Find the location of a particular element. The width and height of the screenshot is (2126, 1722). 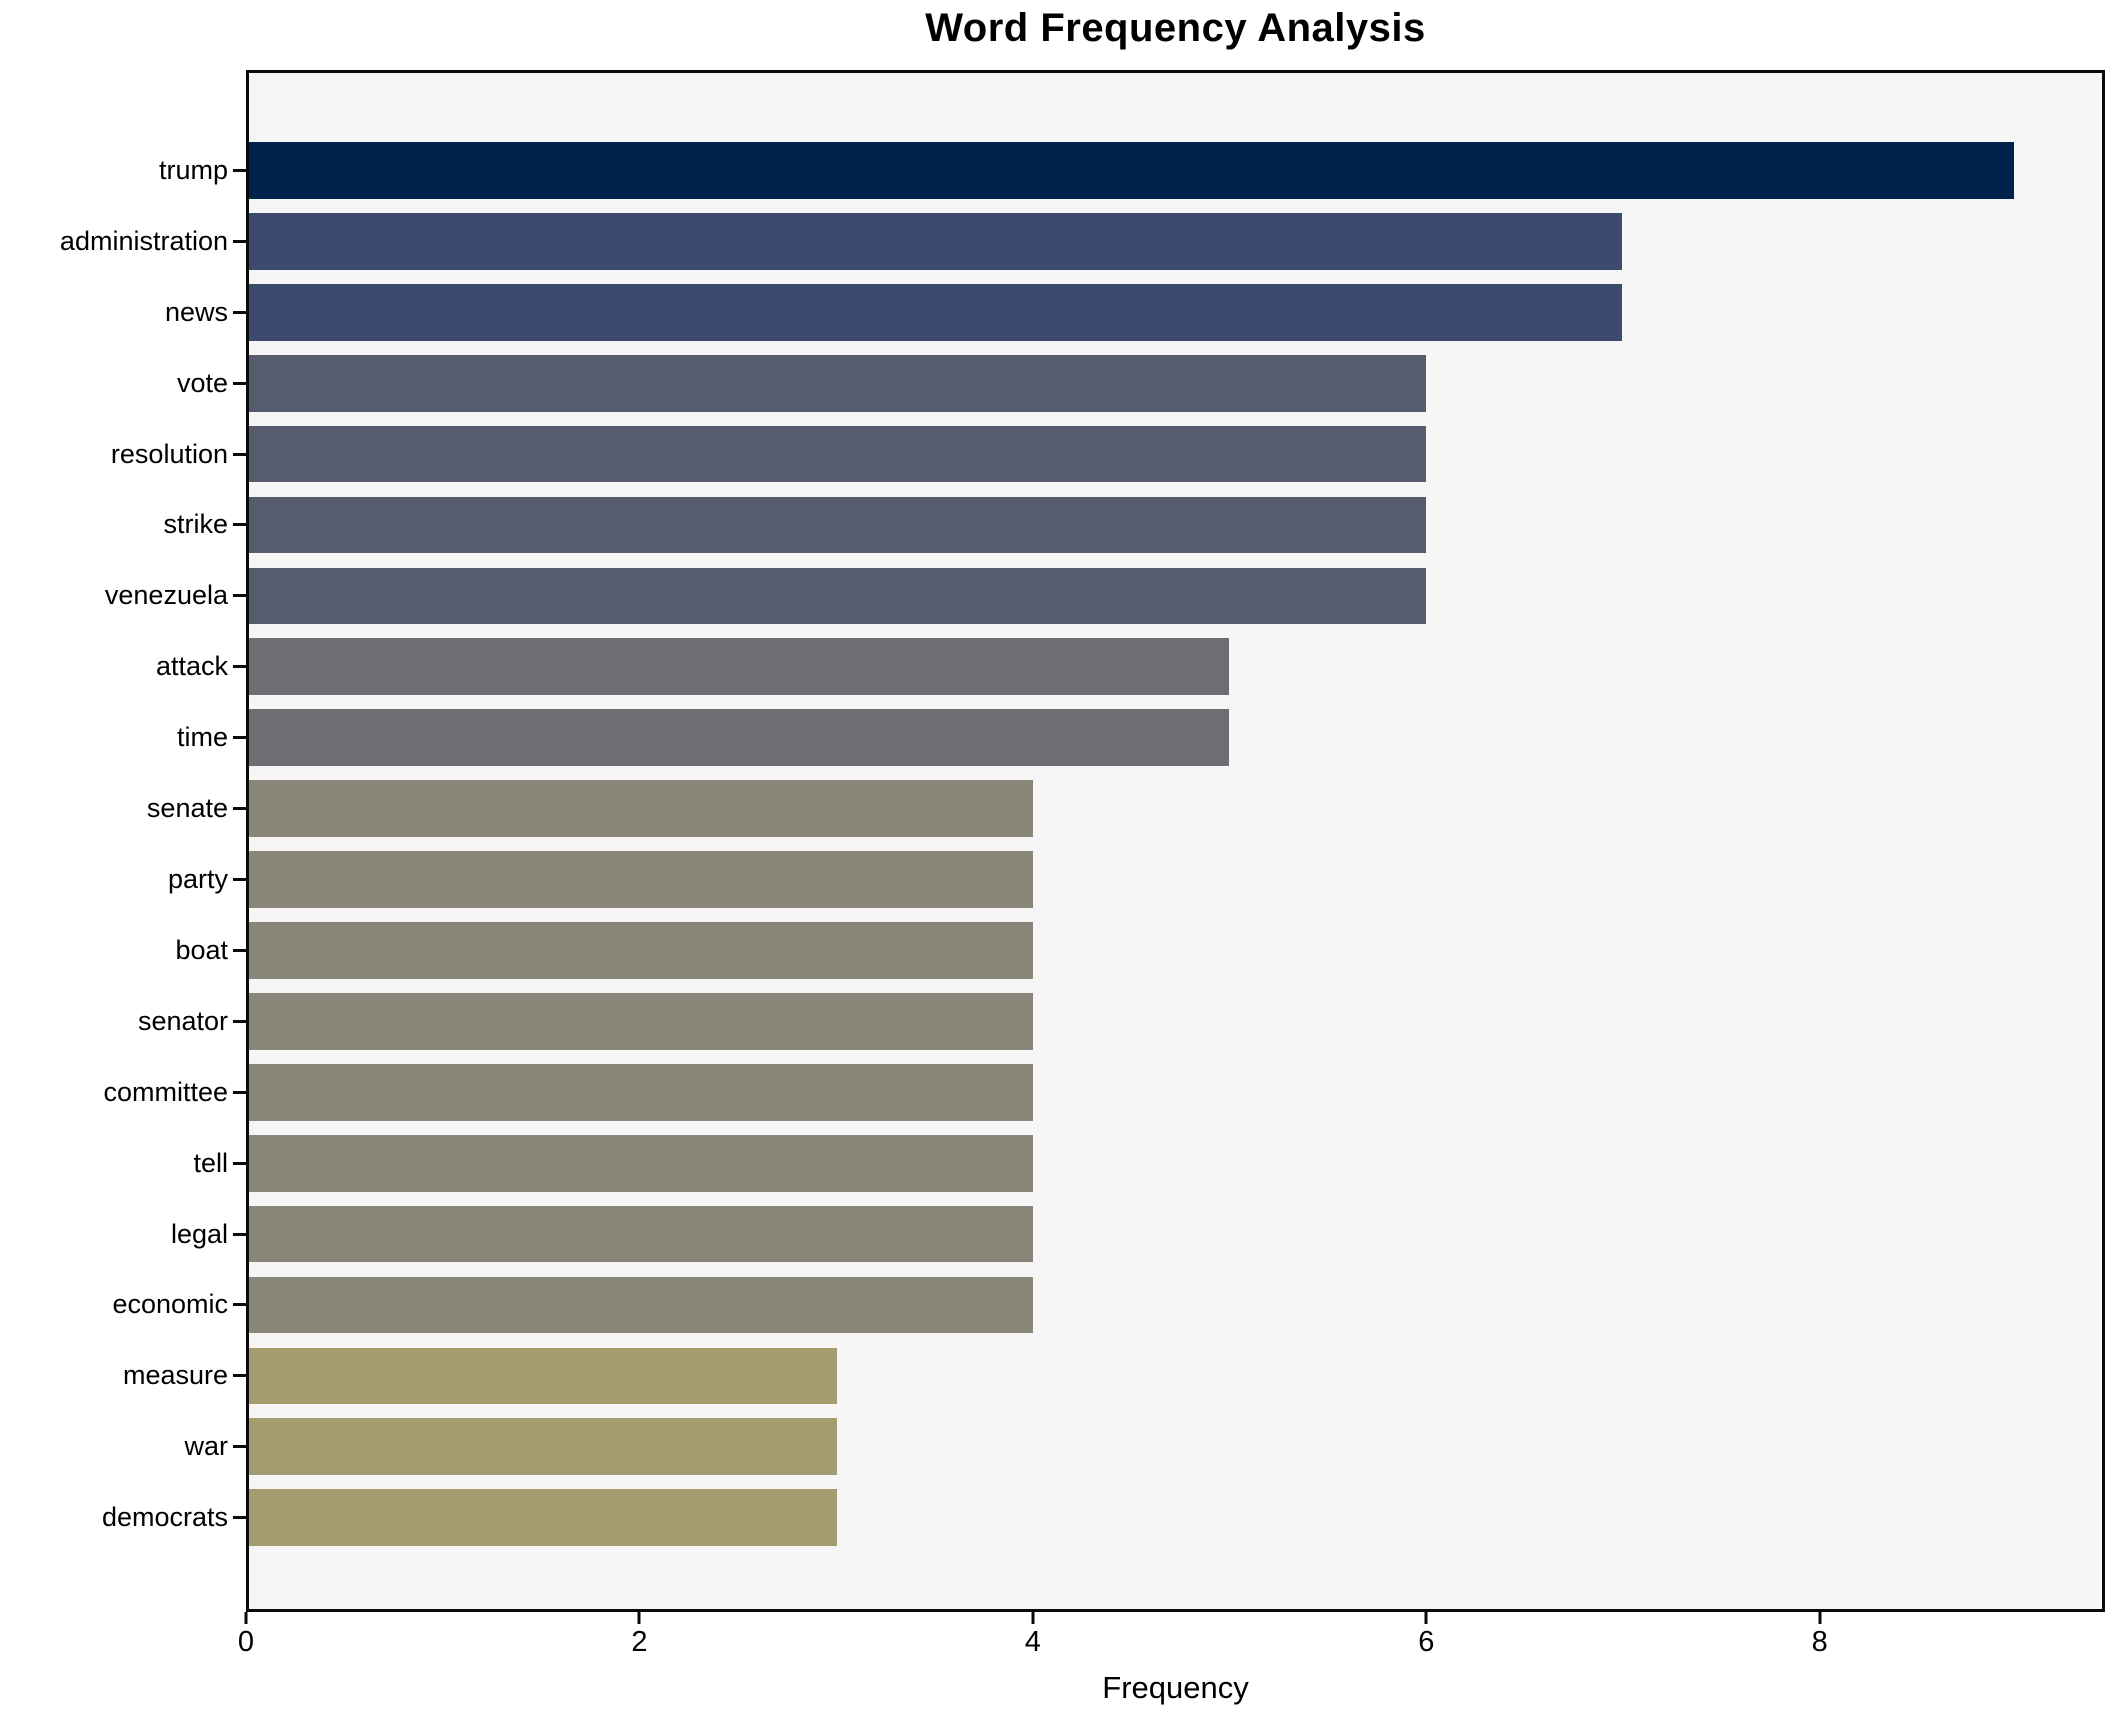

y-tick-label-row: vote is located at coordinates (115, 383).